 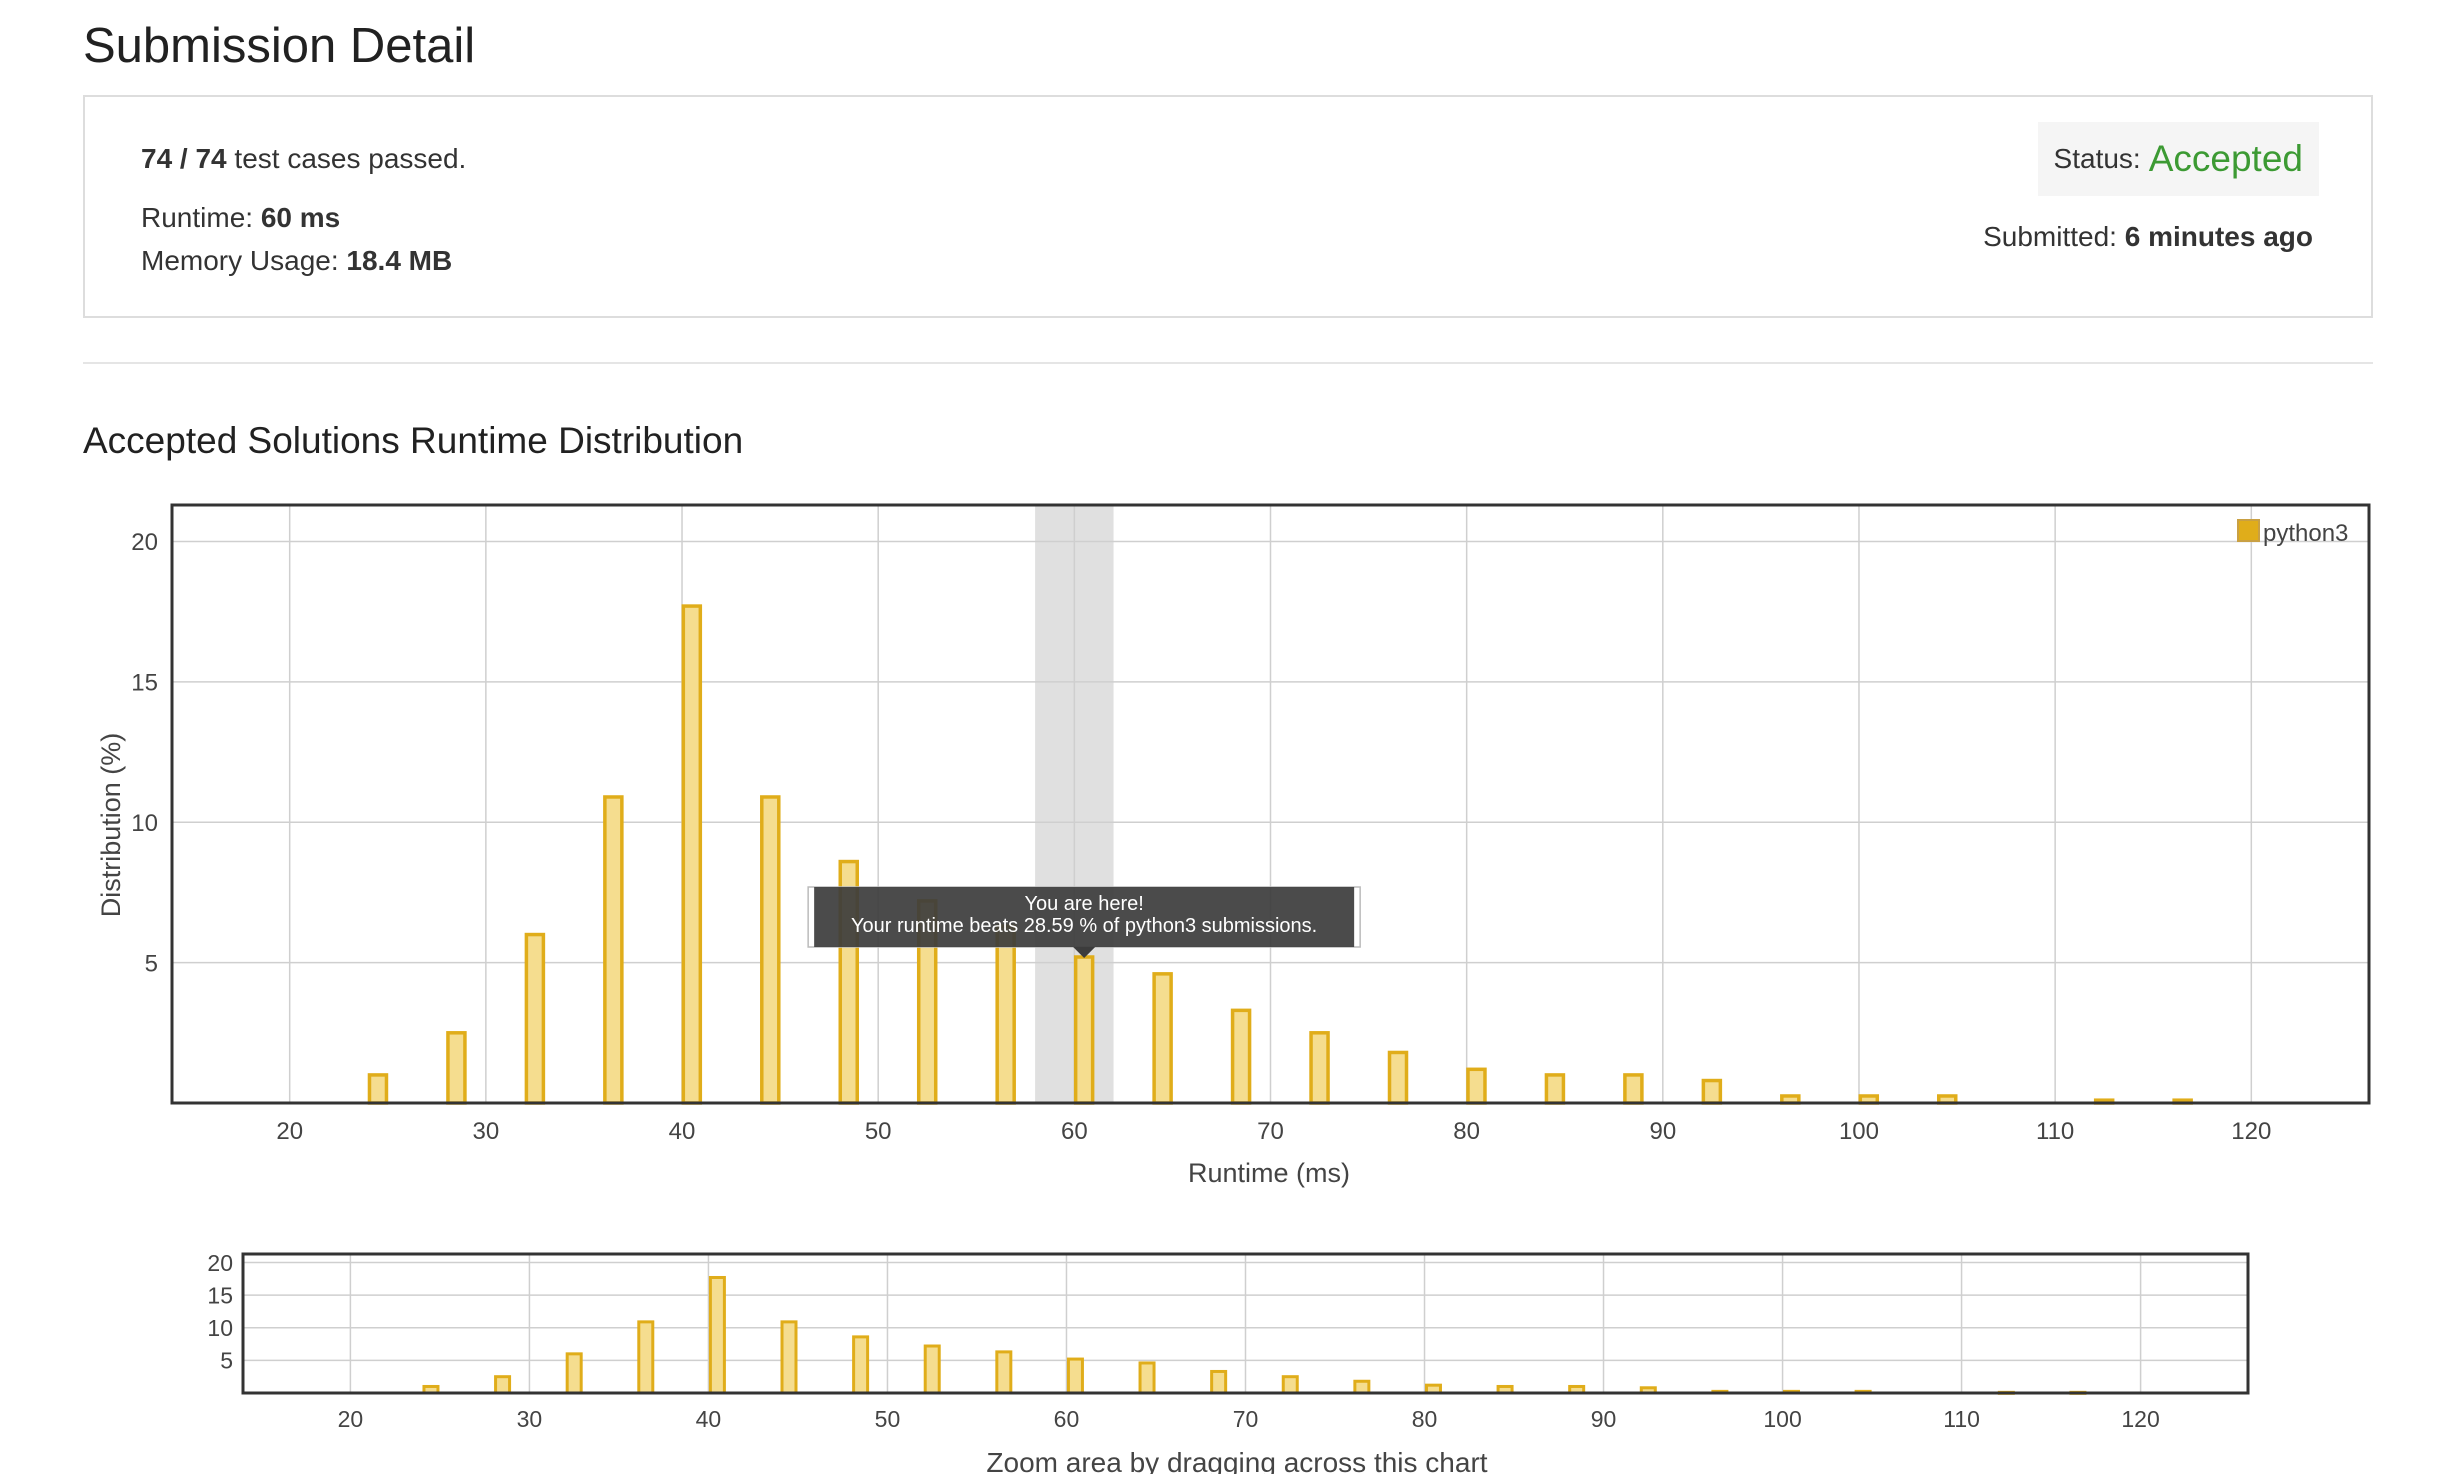 I want to click on navigator-chart-x-tick-label: 20, so click(x=351, y=1419).